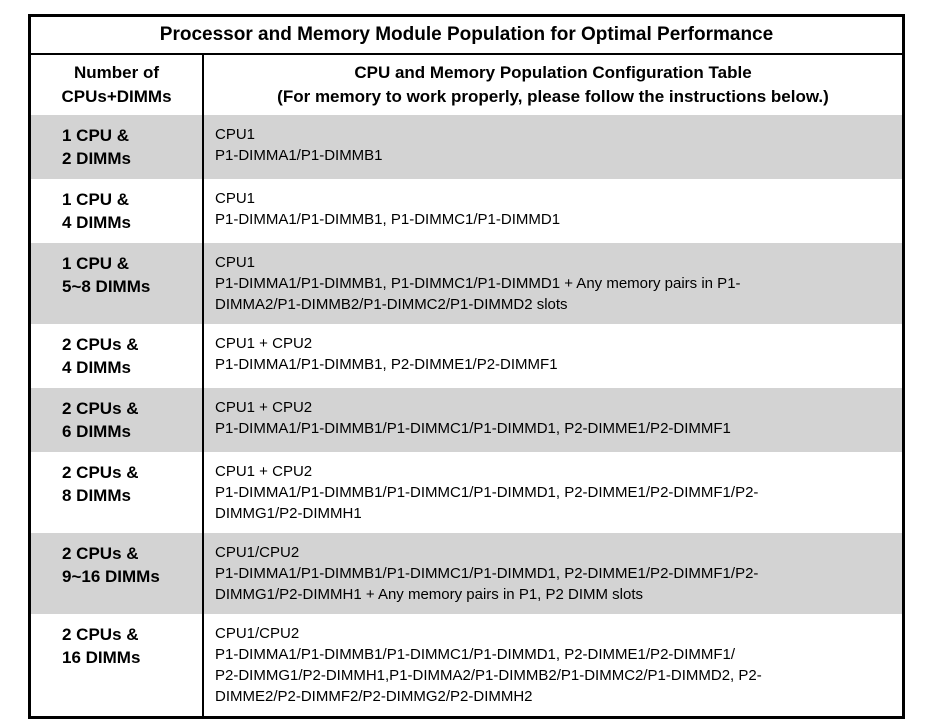 Image resolution: width=932 pixels, height=722 pixels. Describe the element at coordinates (374, 696) in the screenshot. I see `row-detail-line: DIMME2/P2-DIMMF2/P2-DIMMG2/P2-DIMMH2` at that location.